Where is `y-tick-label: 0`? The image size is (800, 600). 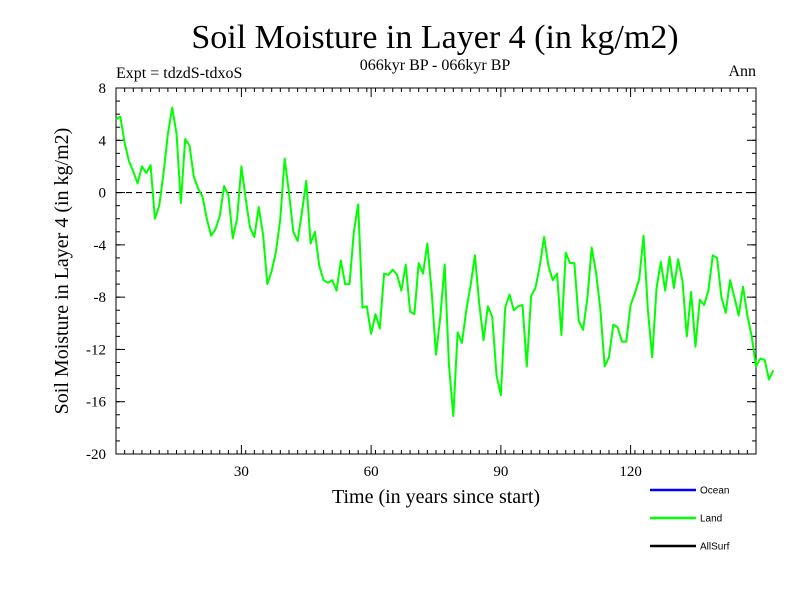
y-tick-label: 0 is located at coordinates (103, 194).